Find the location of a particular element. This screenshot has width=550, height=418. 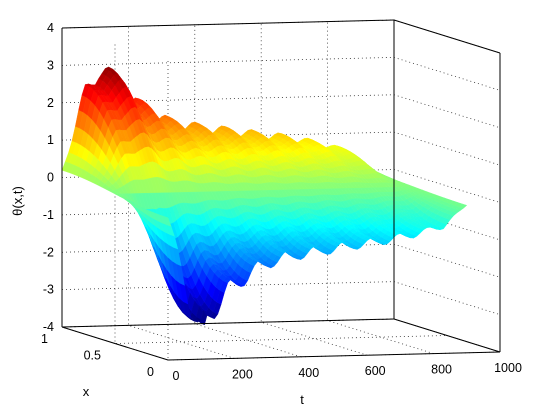

z-tick-label: 4 is located at coordinates (50, 28).